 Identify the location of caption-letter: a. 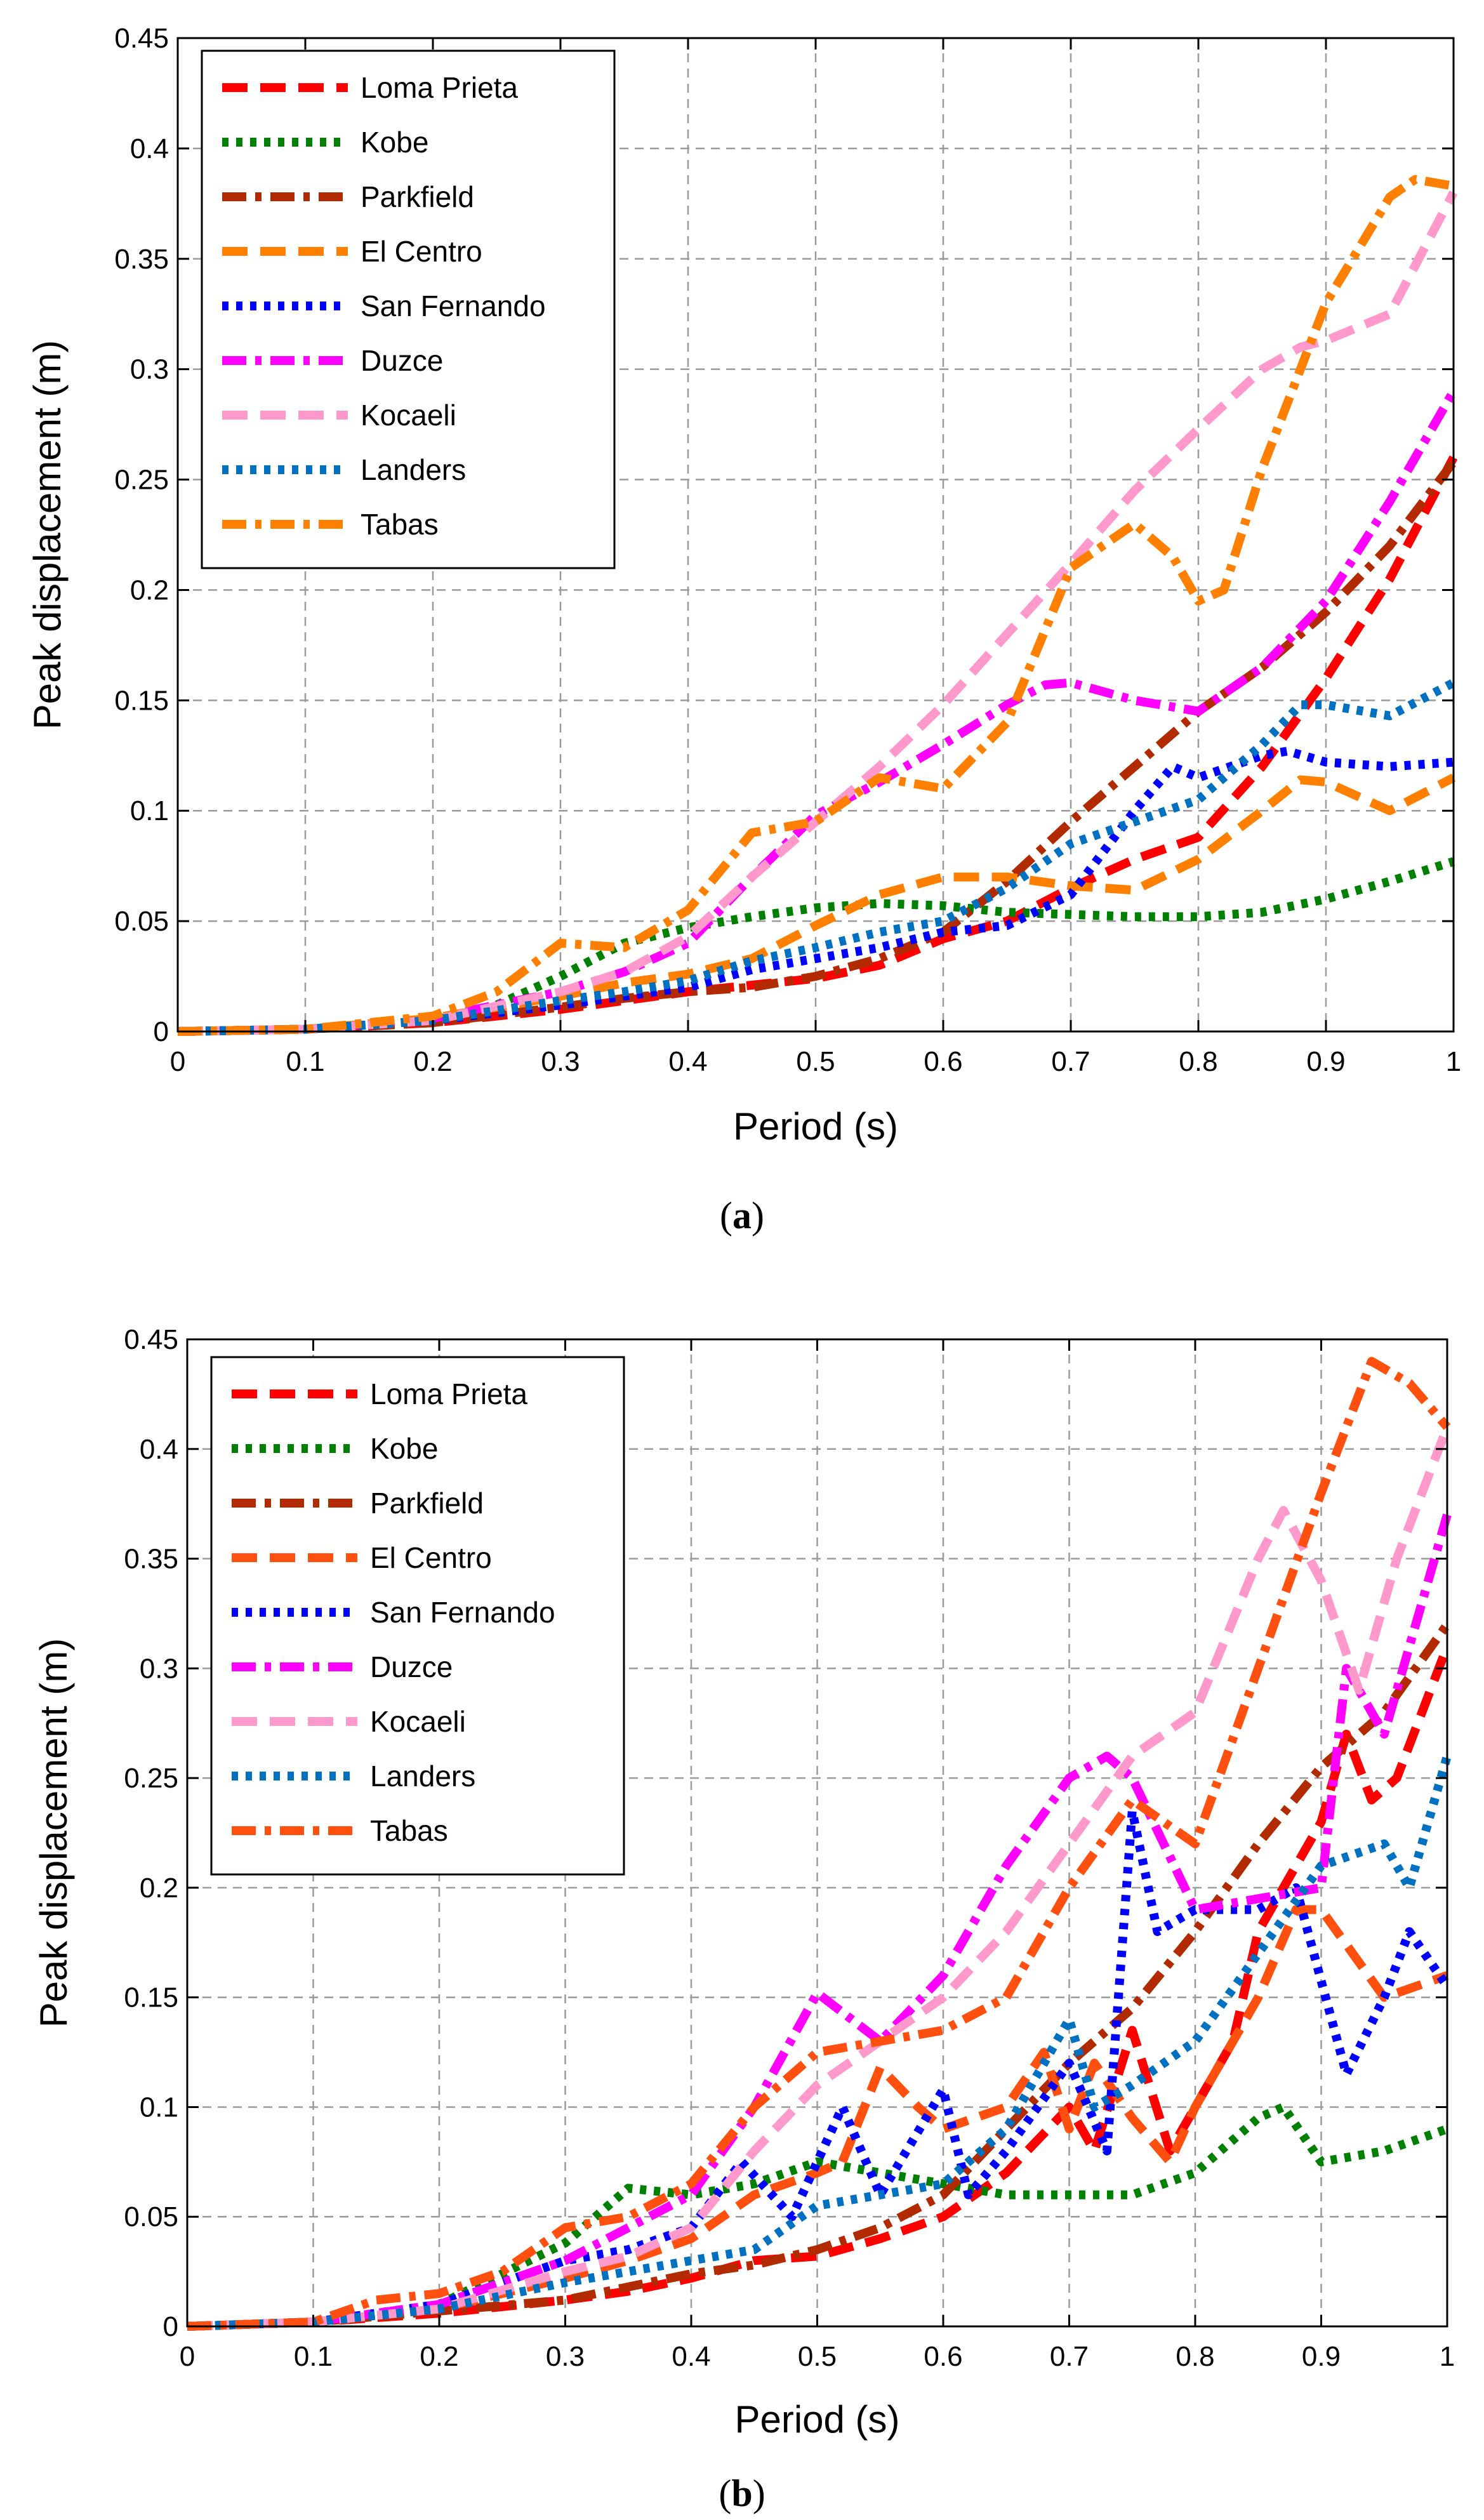
(742, 1216).